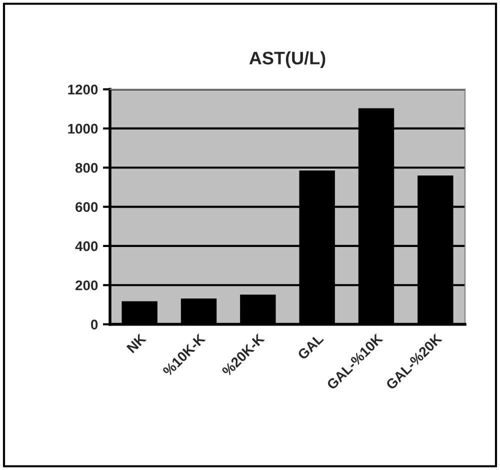 The height and width of the screenshot is (470, 500). I want to click on y-tick-label: 600, so click(87, 207).